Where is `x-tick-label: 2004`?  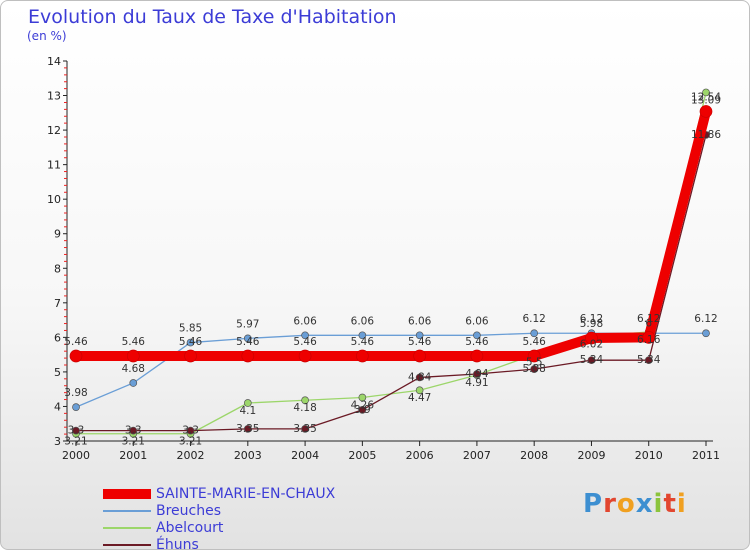 x-tick-label: 2004 is located at coordinates (305, 455).